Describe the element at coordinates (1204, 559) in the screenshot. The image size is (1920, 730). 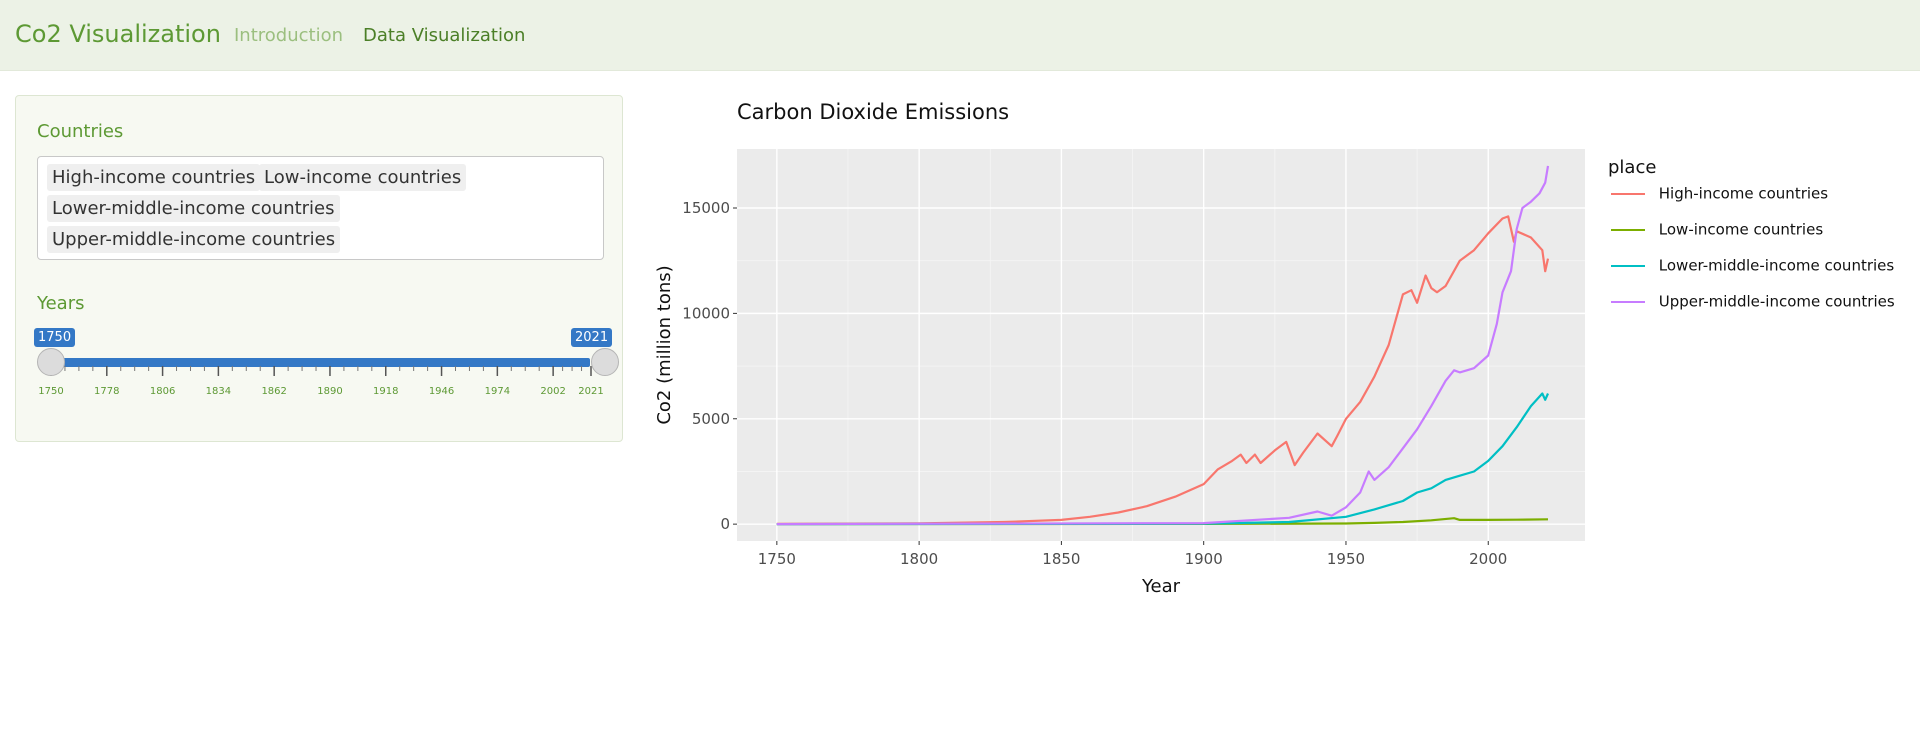
I see `x-tick-label: 1900` at that location.